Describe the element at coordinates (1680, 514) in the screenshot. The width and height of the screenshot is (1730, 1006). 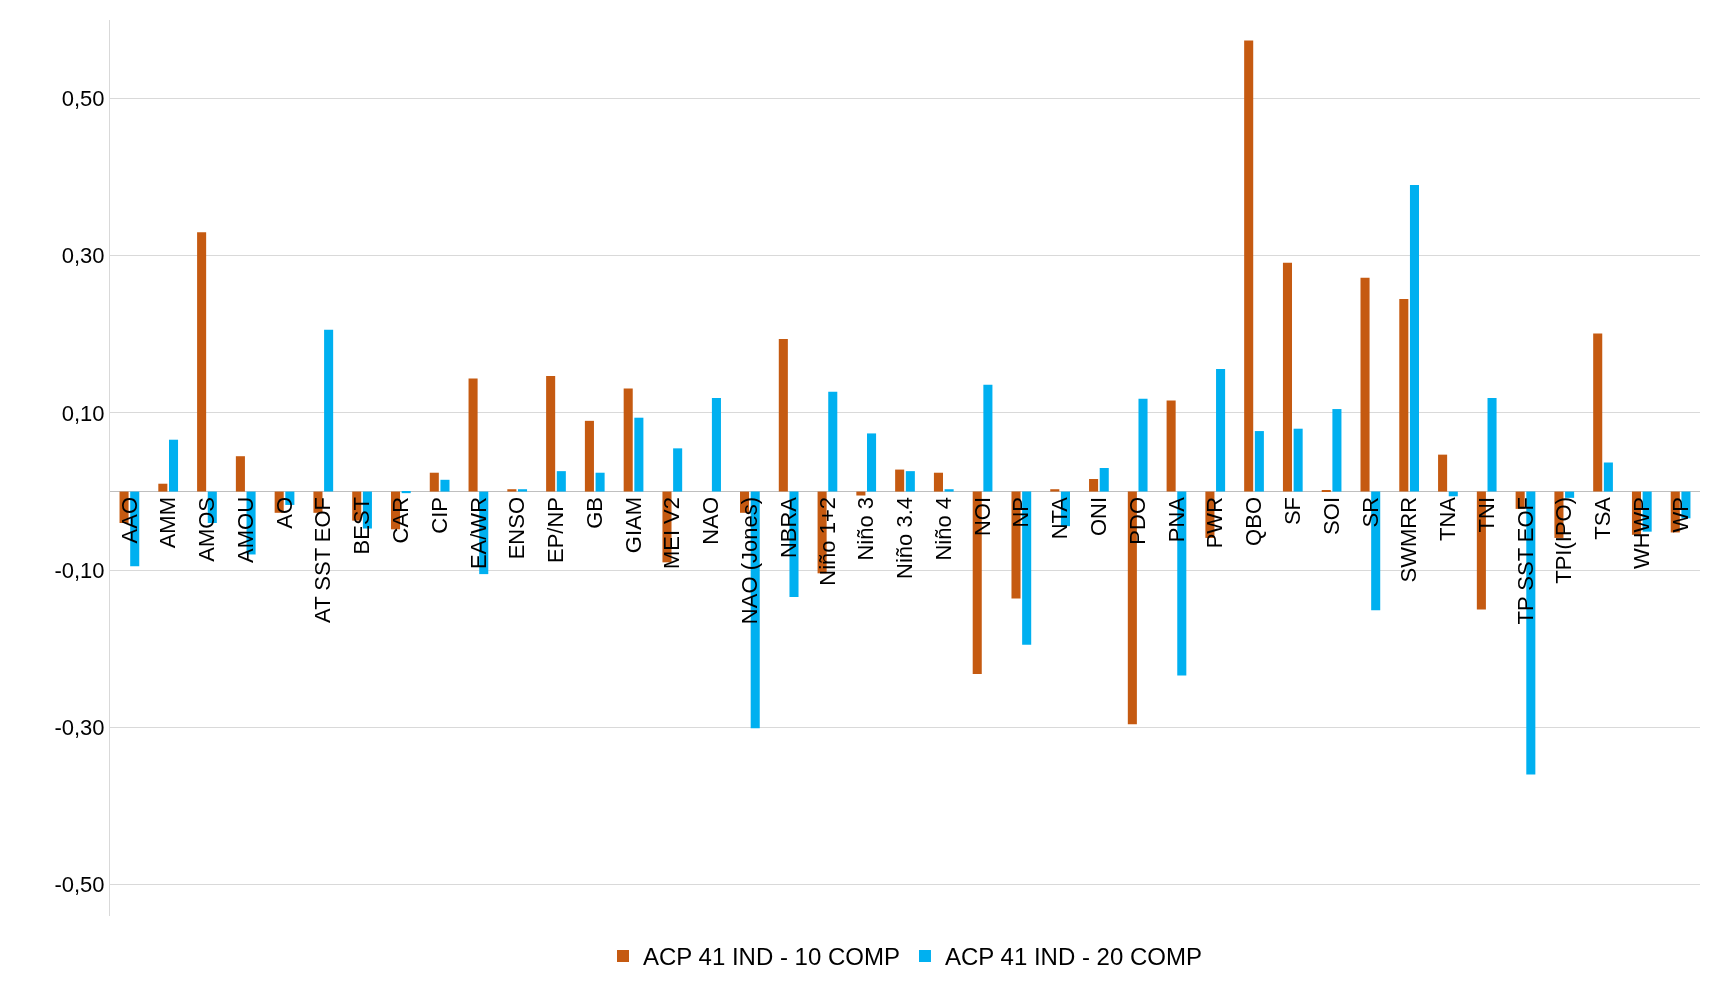
I see `x-tick-label: WP` at that location.